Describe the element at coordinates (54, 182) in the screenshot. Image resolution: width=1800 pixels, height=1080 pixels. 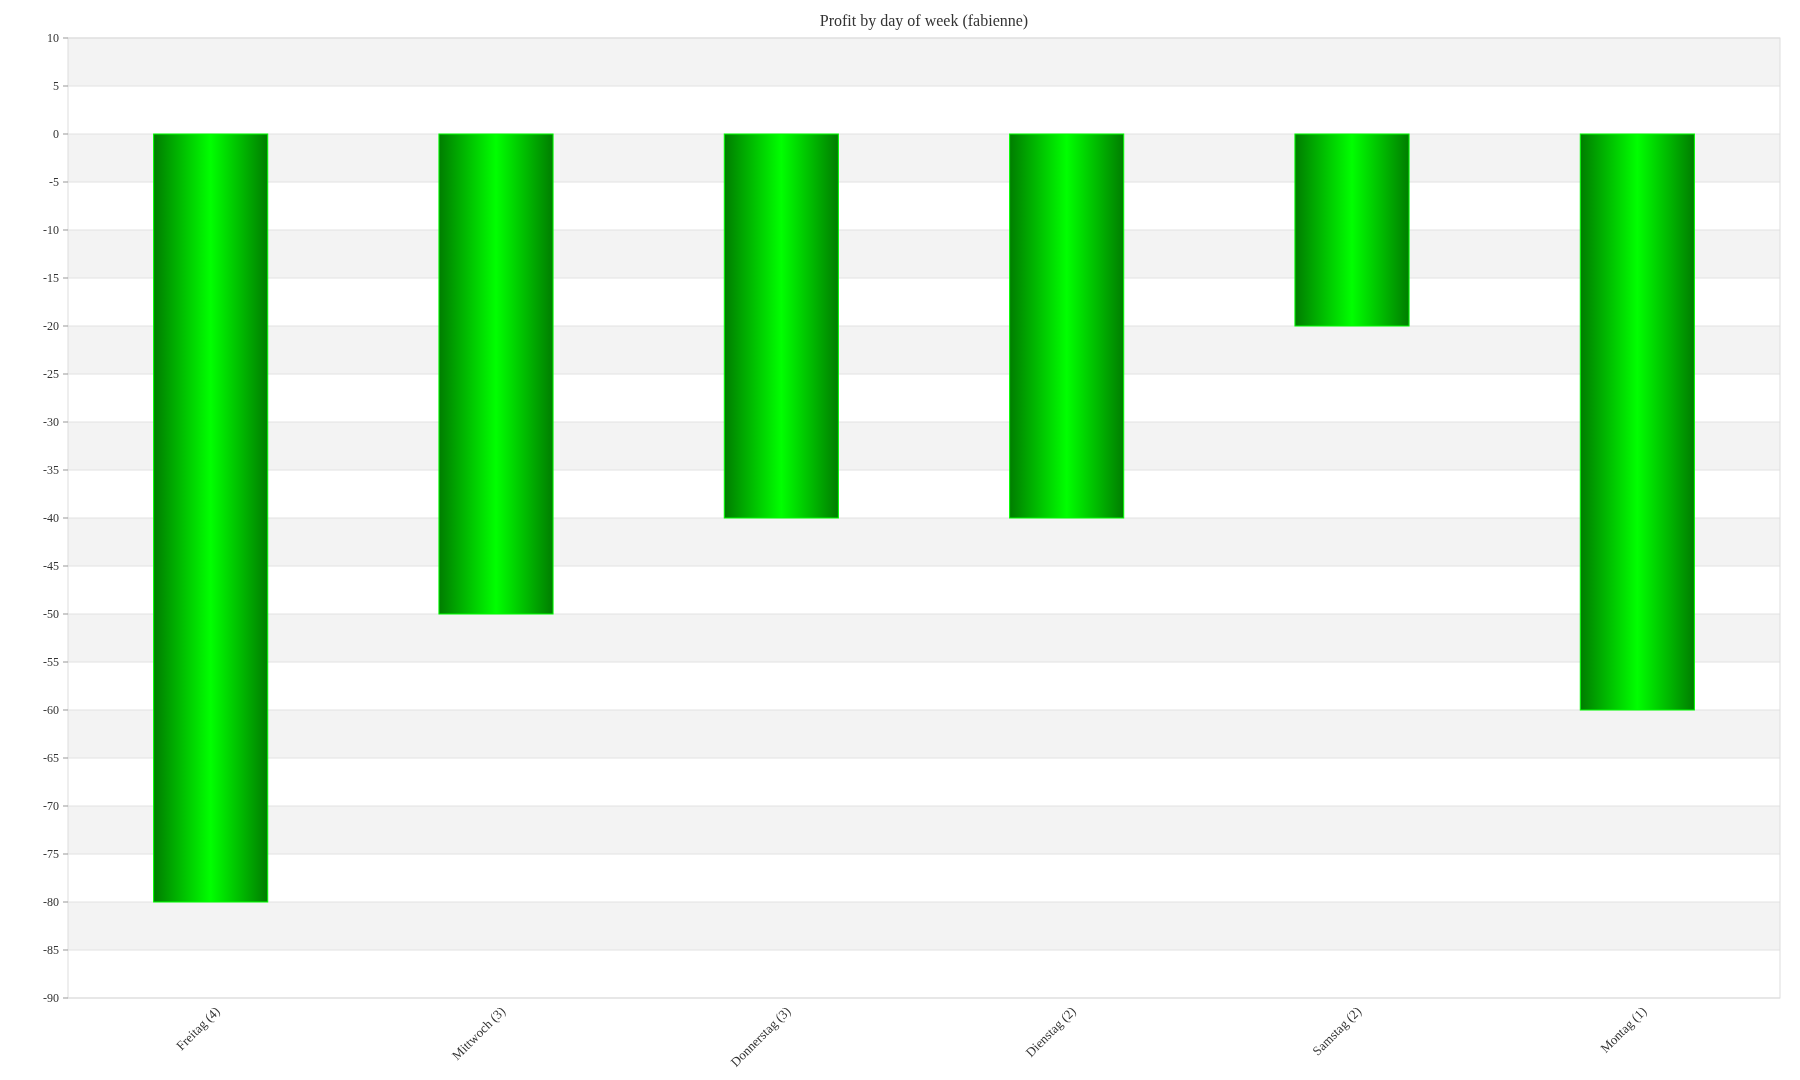
I see `y-tick-label: -5` at that location.